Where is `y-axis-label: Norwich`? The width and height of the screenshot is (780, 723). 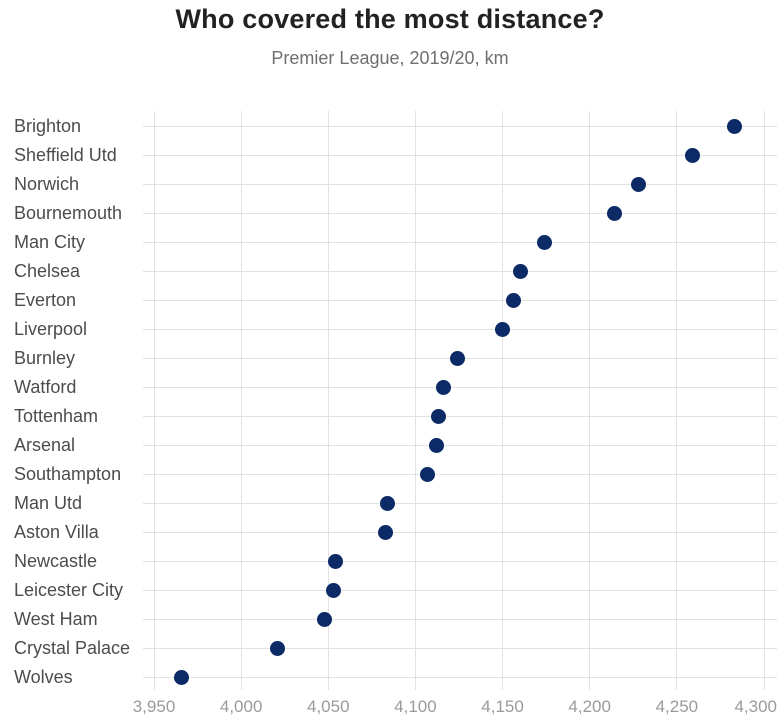 y-axis-label: Norwich is located at coordinates (47, 183).